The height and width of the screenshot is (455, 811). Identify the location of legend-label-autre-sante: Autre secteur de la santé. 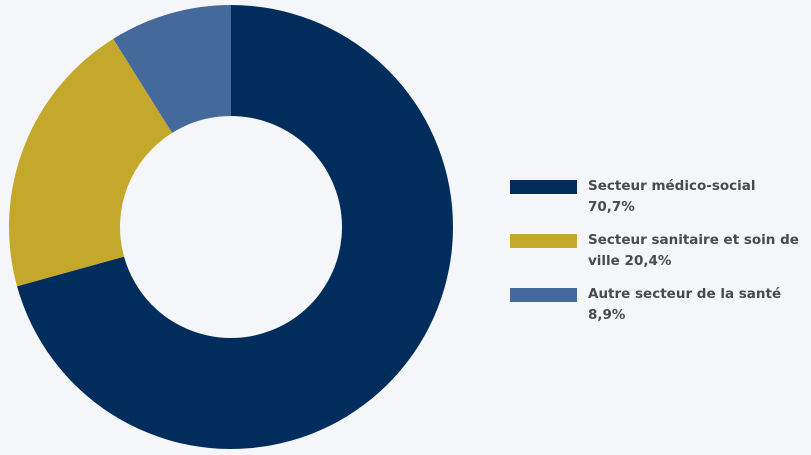
(685, 294).